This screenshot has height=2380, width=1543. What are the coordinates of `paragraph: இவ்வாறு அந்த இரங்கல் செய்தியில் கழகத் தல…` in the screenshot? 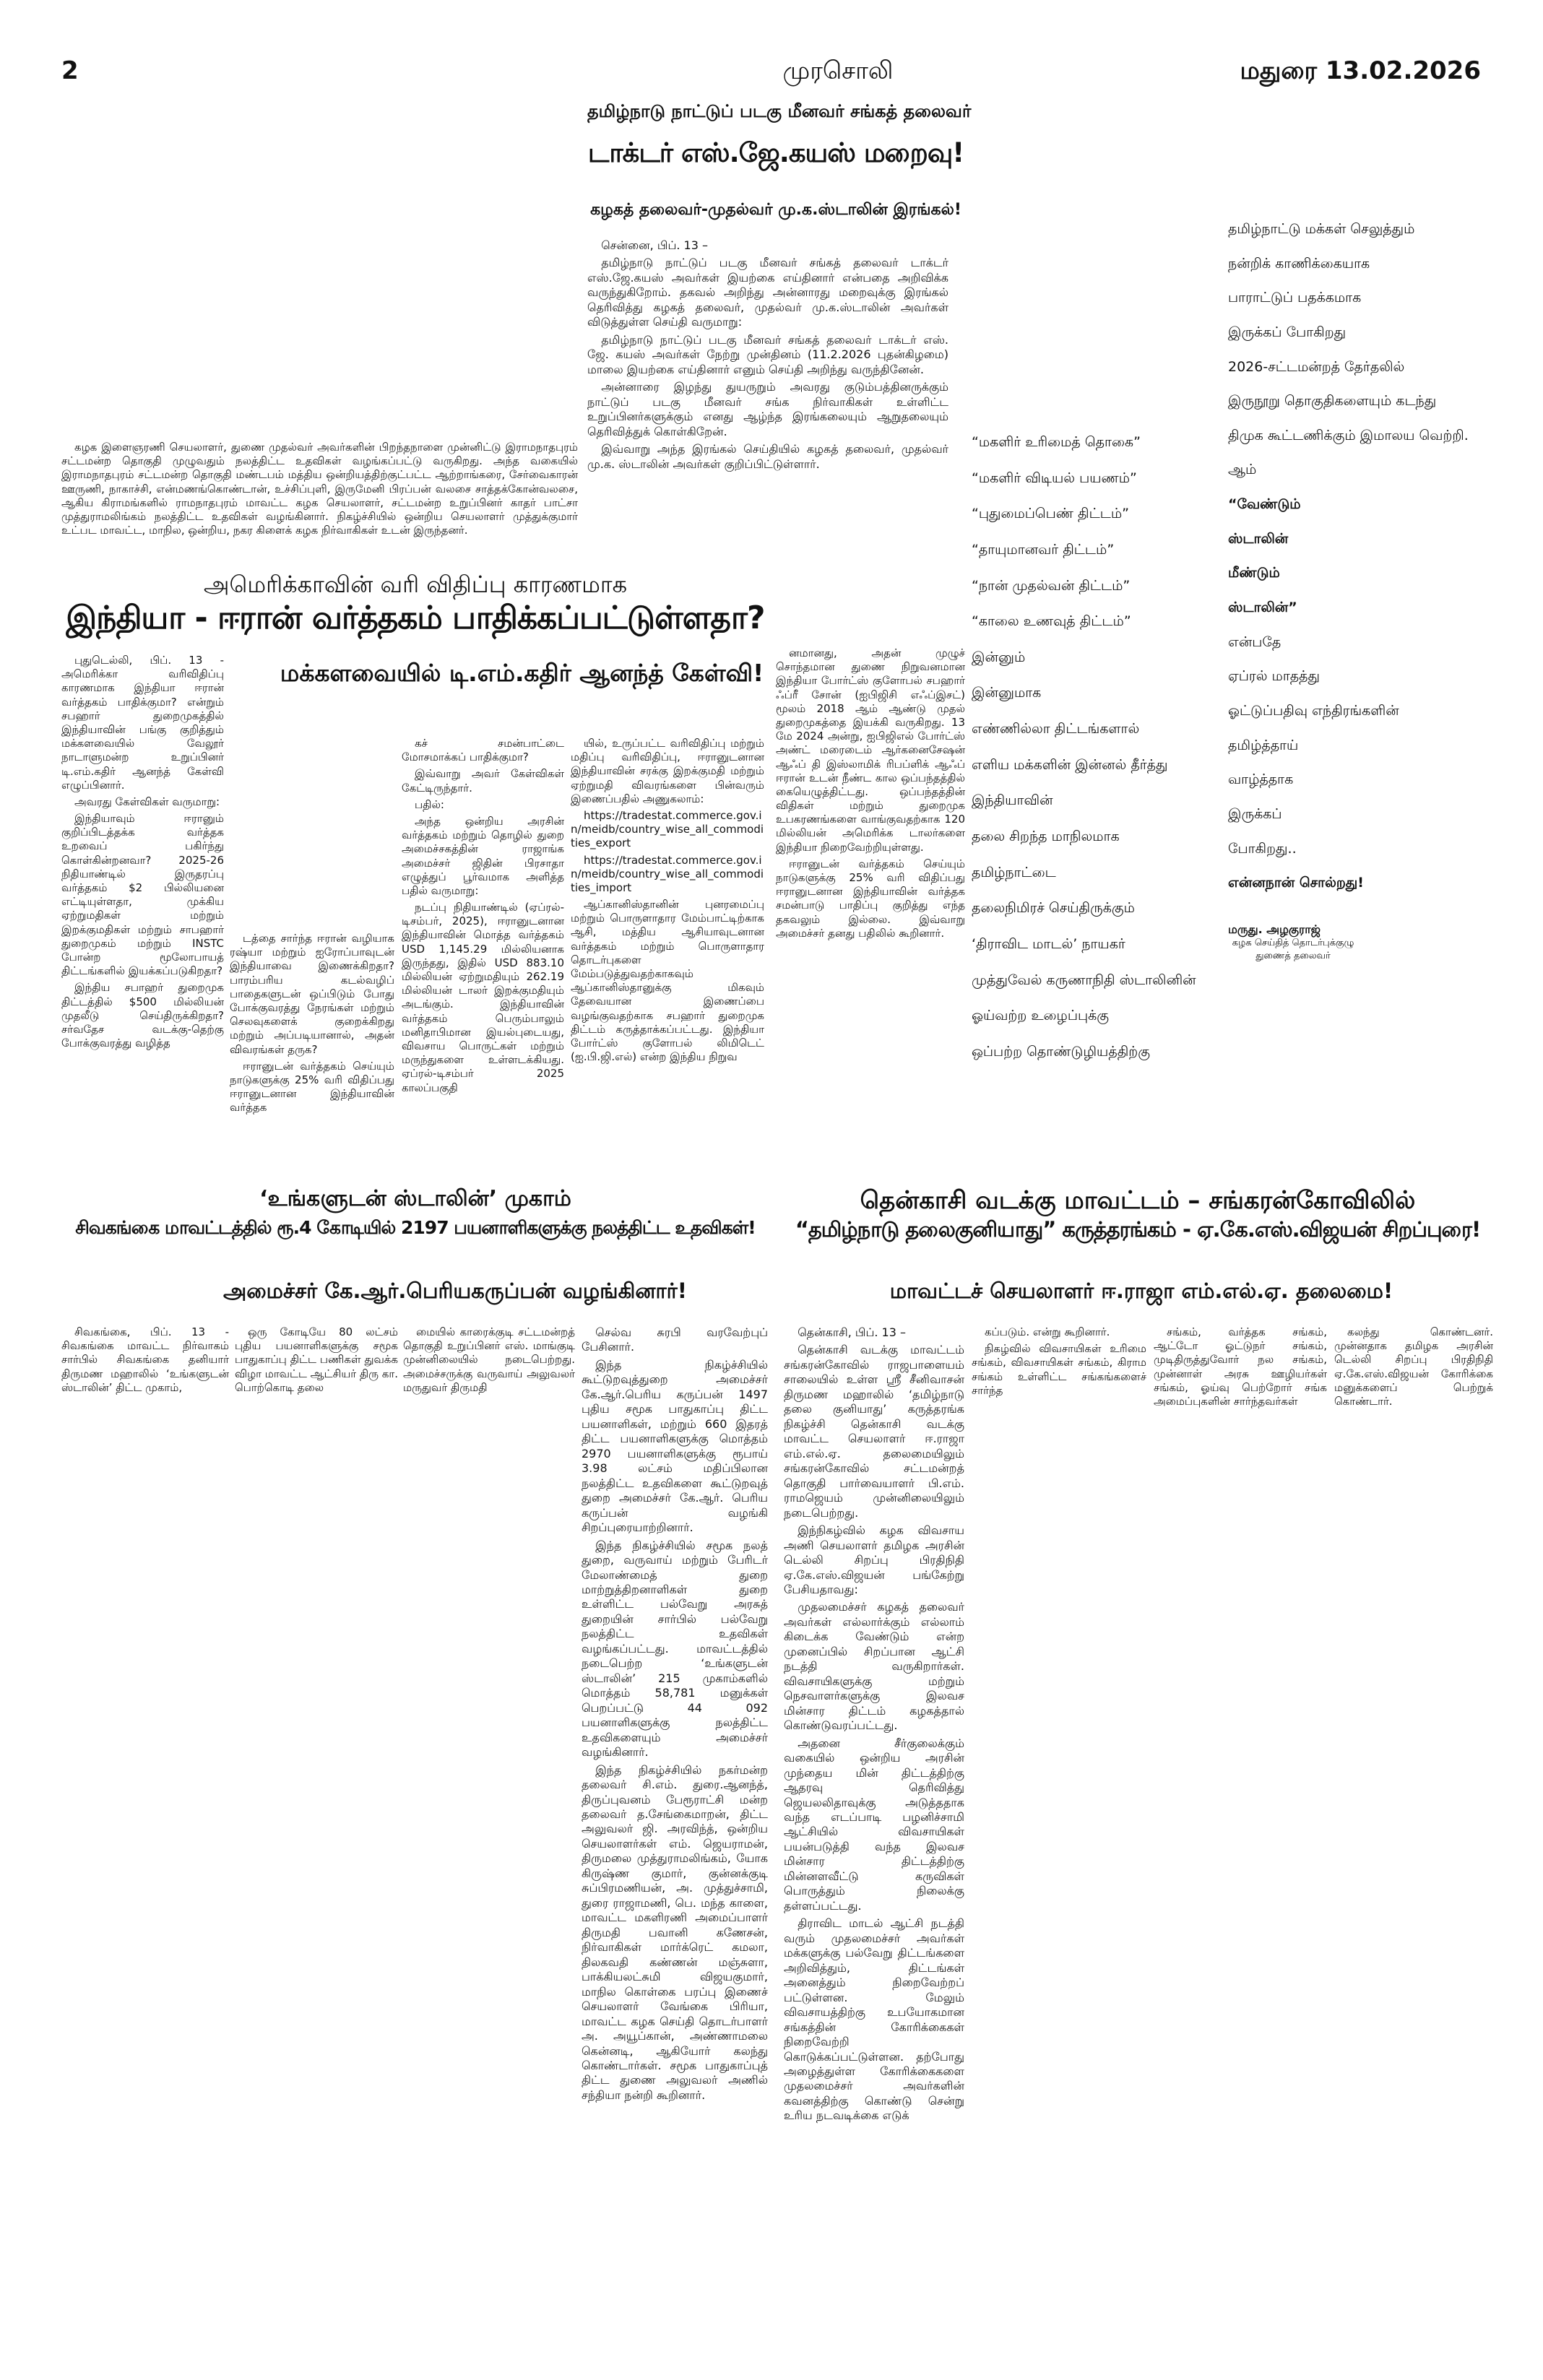 It's located at (767, 456).